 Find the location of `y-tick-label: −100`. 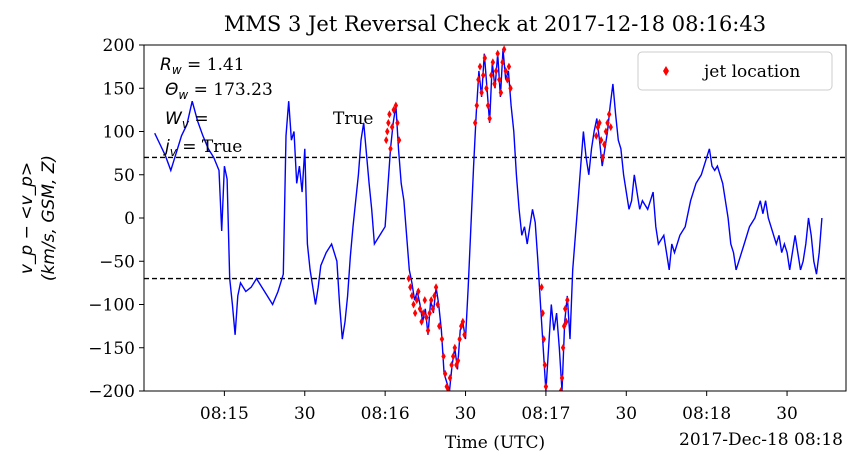

y-tick-label: −100 is located at coordinates (111, 306).